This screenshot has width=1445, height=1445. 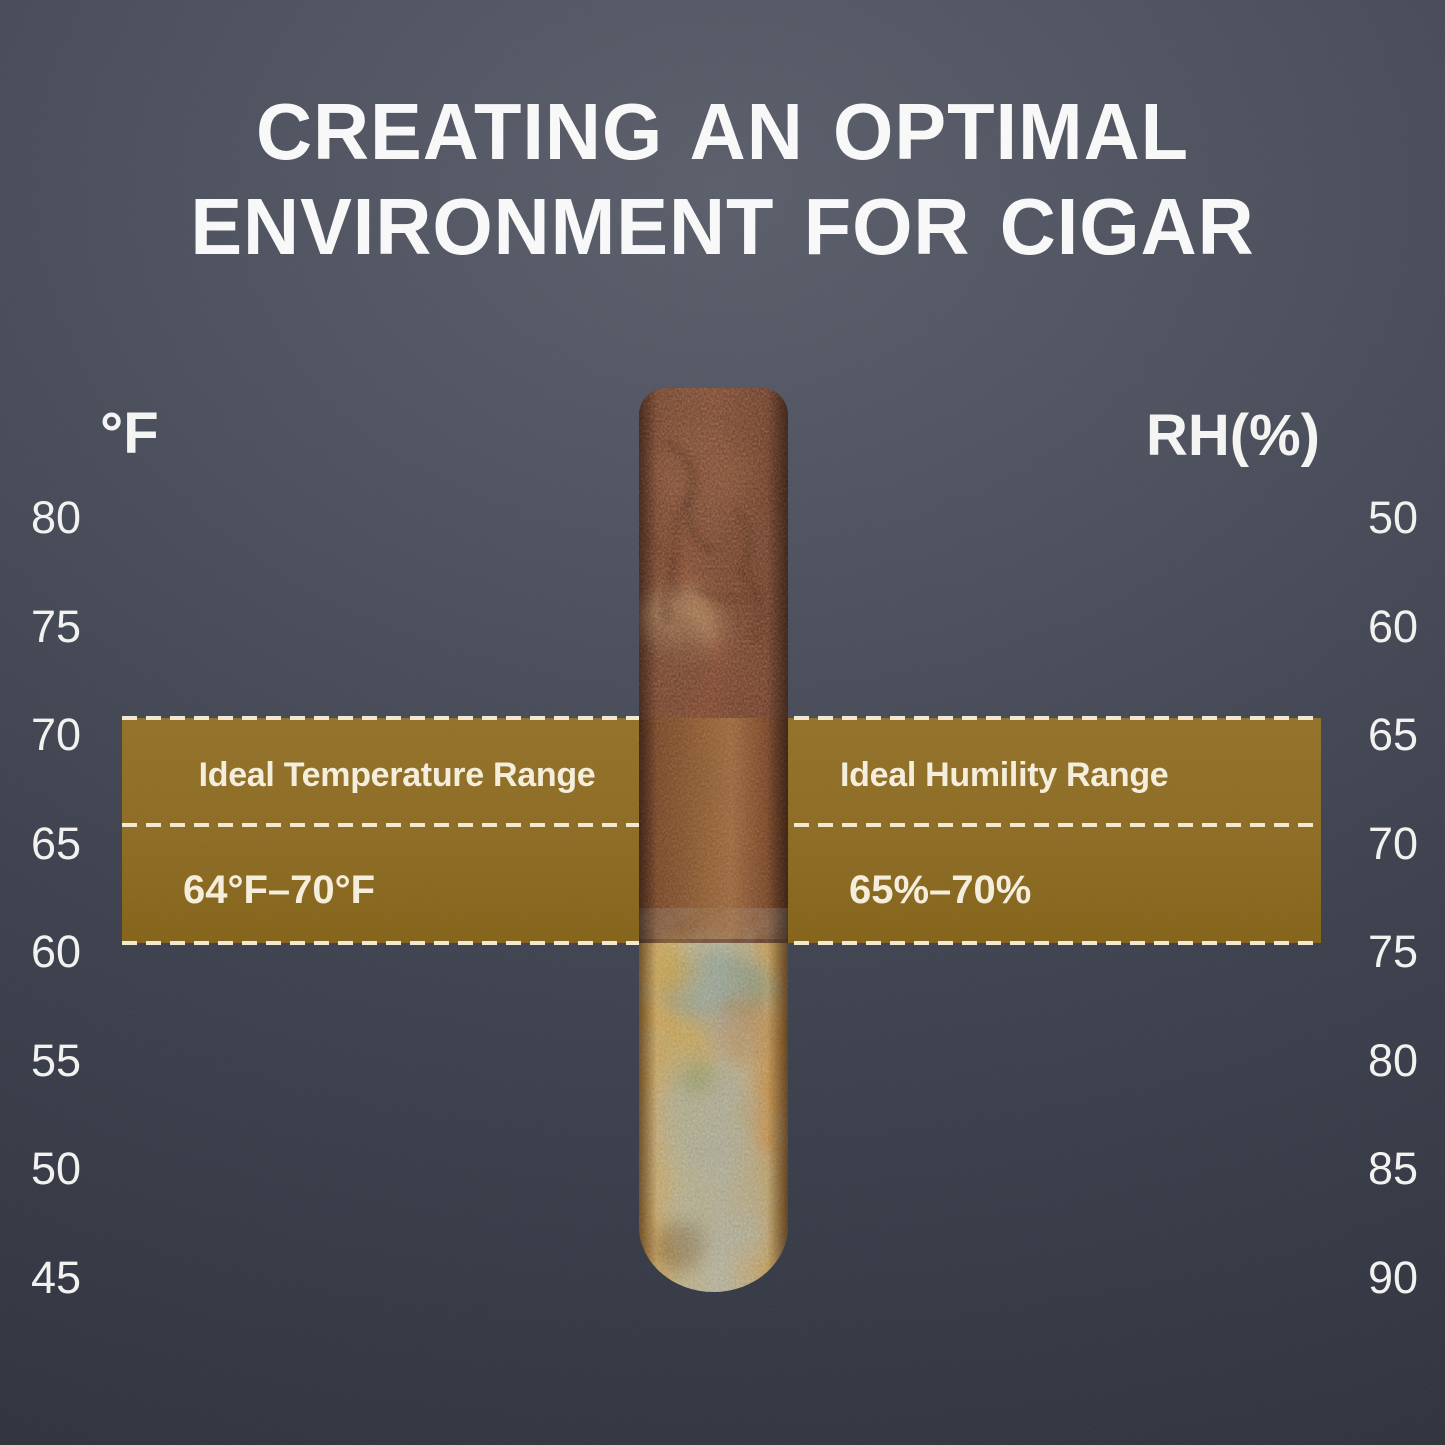 I want to click on f-tick: 60, so click(x=56, y=951).